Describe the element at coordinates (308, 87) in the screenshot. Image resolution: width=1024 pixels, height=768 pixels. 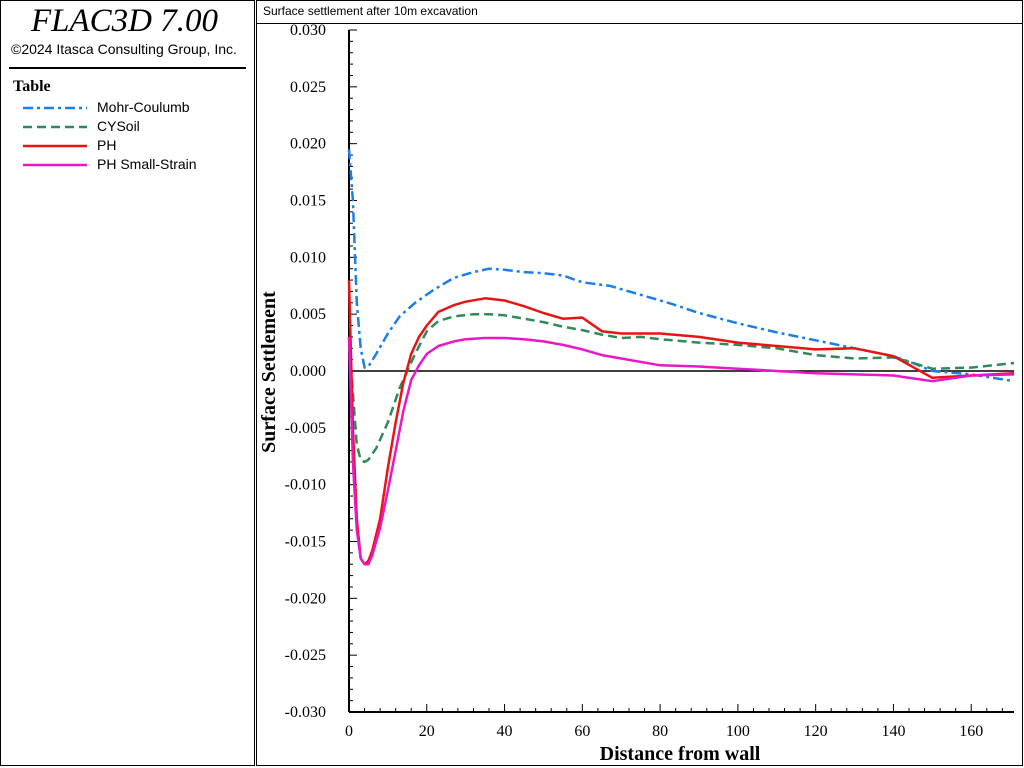
I see `y-tick-label: 0.025` at that location.